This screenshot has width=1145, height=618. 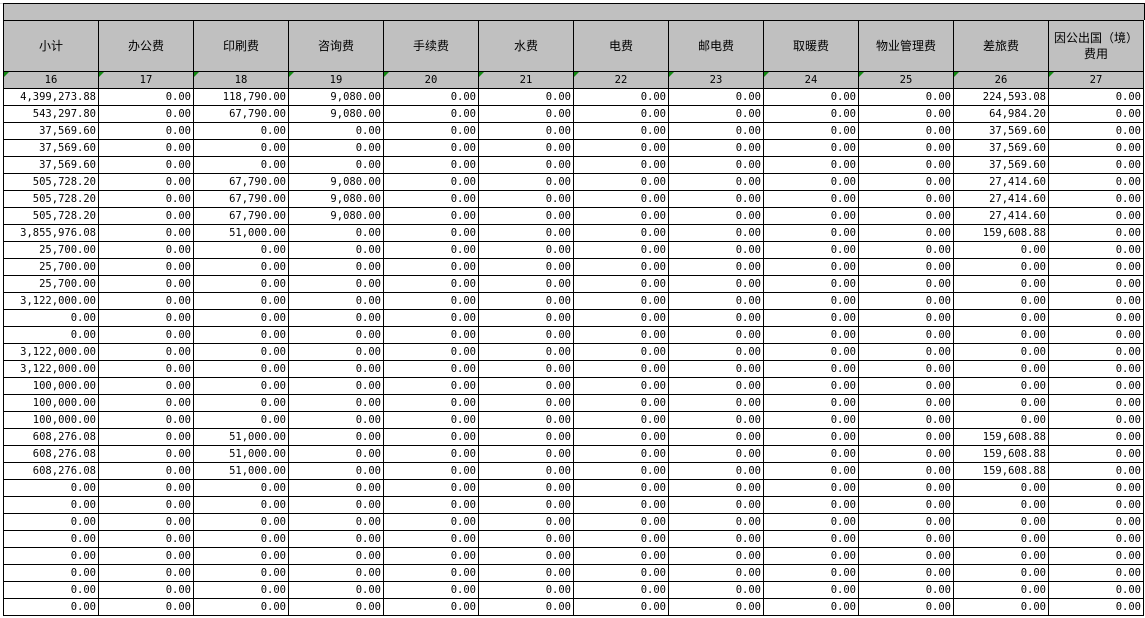 What do you see at coordinates (51, 233) in the screenshot?
I see `cell: 3,855,976.08` at bounding box center [51, 233].